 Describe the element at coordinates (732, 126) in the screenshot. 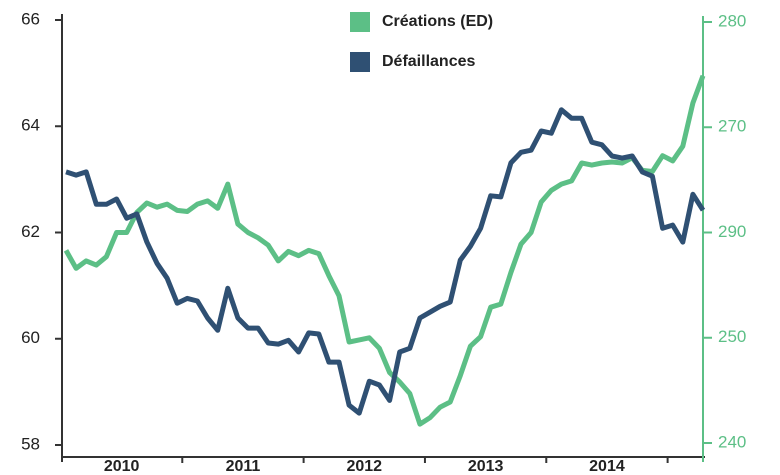

I see `y2-tick-label: 270` at that location.